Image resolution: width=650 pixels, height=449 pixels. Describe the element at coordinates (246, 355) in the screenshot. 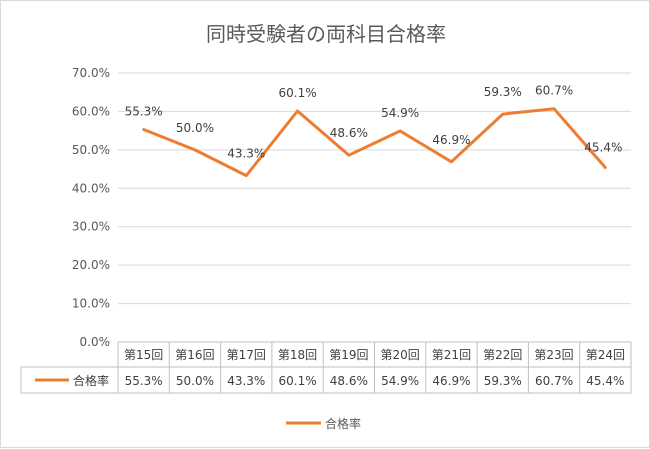

I see `x-tick-label: 第17回` at that location.